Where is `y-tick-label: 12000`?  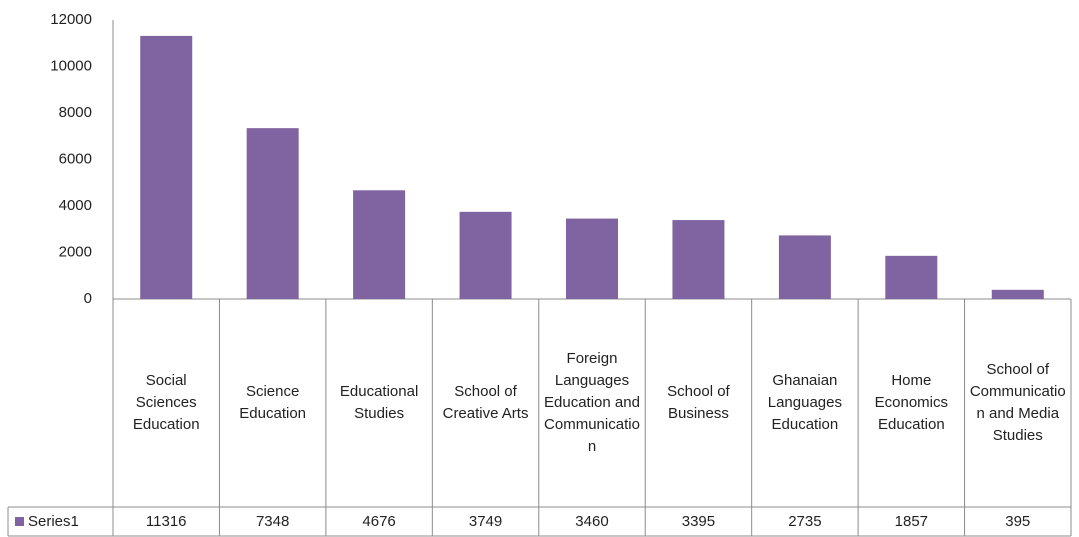 y-tick-label: 12000 is located at coordinates (71, 19).